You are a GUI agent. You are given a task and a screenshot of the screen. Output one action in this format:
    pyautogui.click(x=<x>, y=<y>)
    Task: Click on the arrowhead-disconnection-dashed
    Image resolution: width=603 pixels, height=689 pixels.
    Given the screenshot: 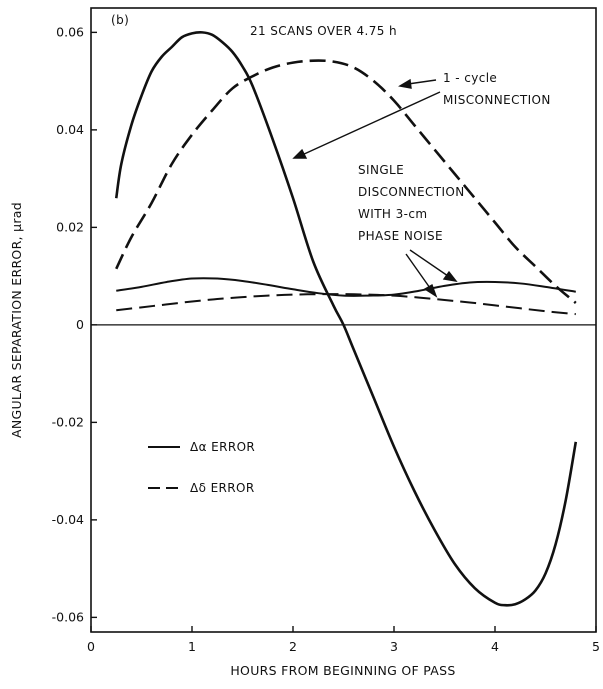 What is the action you would take?
    pyautogui.click(x=430, y=290)
    